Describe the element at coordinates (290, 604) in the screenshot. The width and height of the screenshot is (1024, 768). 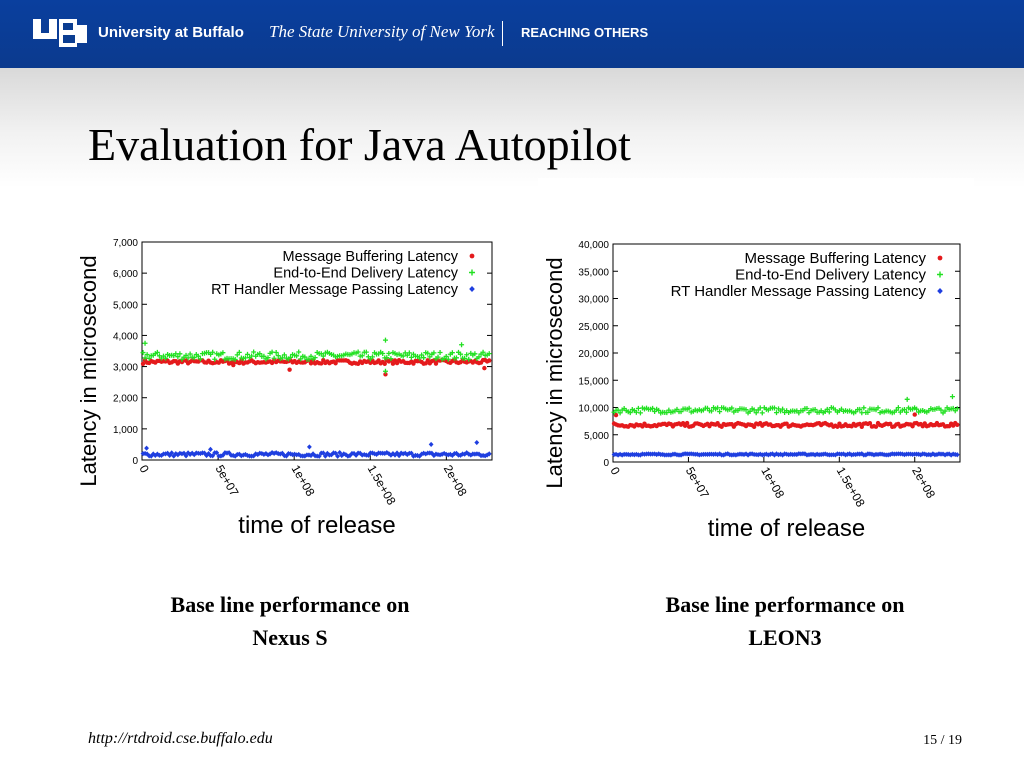
I see `caption-nexus-line1: Base line performance on` at that location.